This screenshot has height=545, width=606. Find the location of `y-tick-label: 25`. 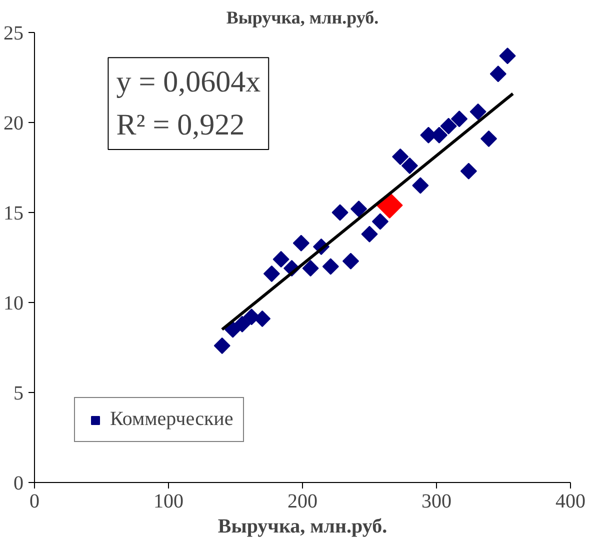

y-tick-label: 25 is located at coordinates (14, 33).